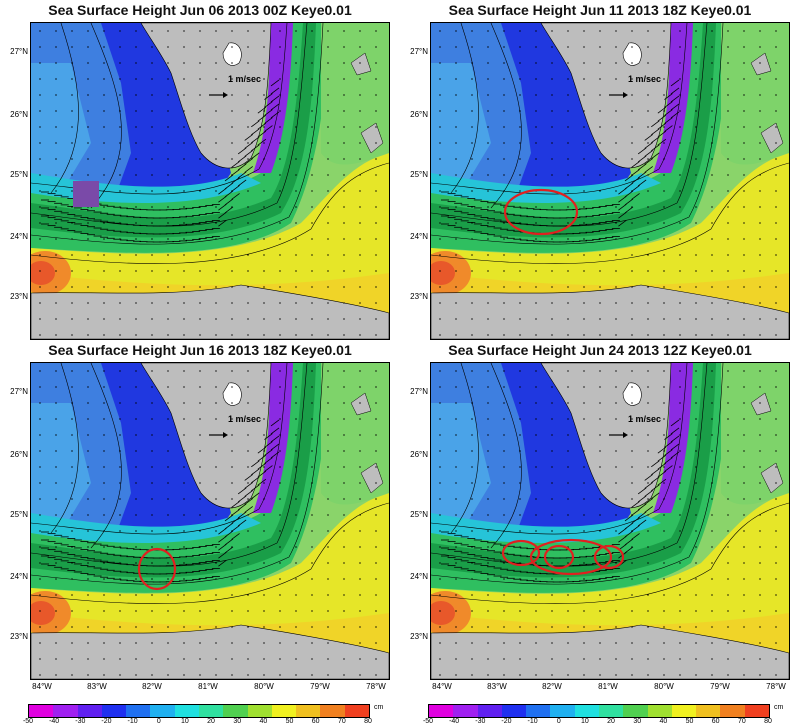 The image size is (800, 728). I want to click on lon-label: 81°W, so click(208, 686).